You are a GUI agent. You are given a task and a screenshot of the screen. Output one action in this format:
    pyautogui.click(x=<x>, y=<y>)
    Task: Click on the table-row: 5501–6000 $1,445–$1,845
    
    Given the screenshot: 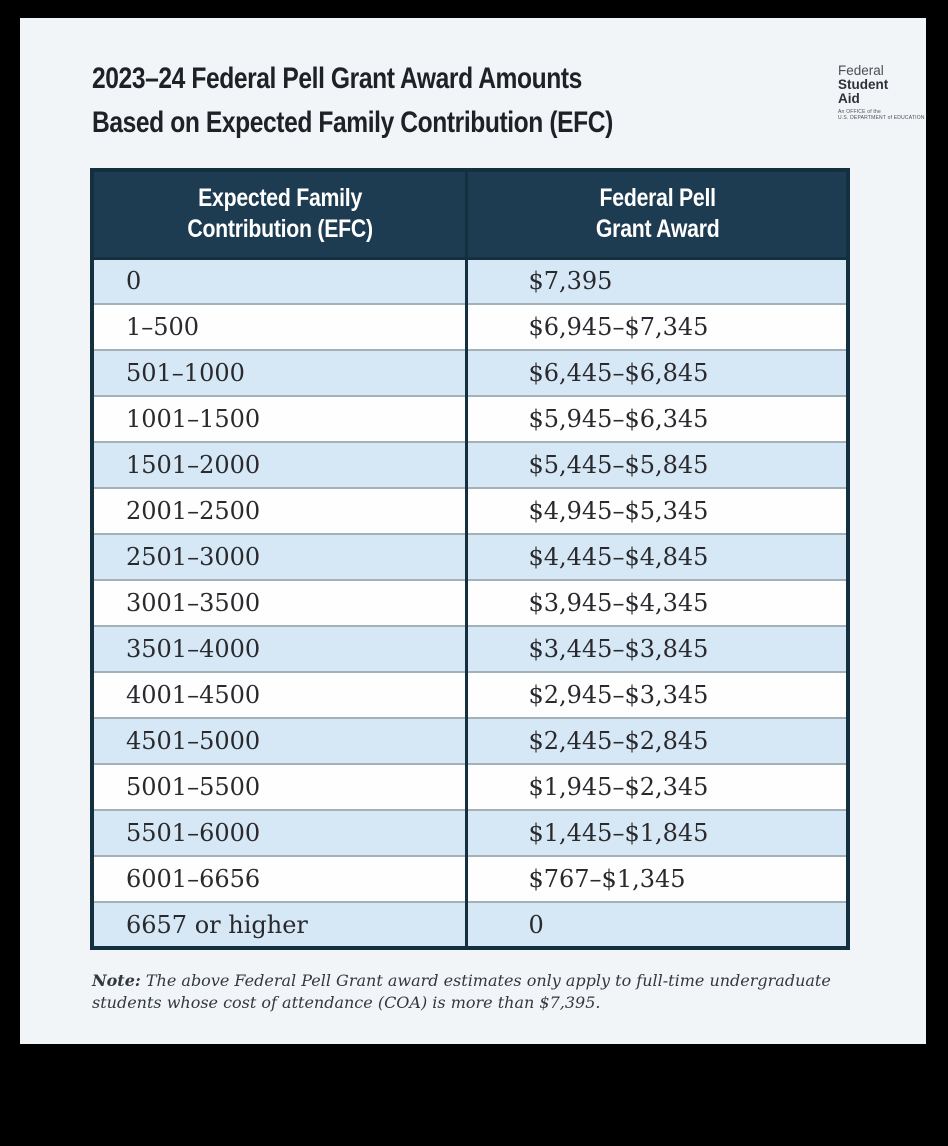 What is the action you would take?
    pyautogui.click(x=470, y=832)
    